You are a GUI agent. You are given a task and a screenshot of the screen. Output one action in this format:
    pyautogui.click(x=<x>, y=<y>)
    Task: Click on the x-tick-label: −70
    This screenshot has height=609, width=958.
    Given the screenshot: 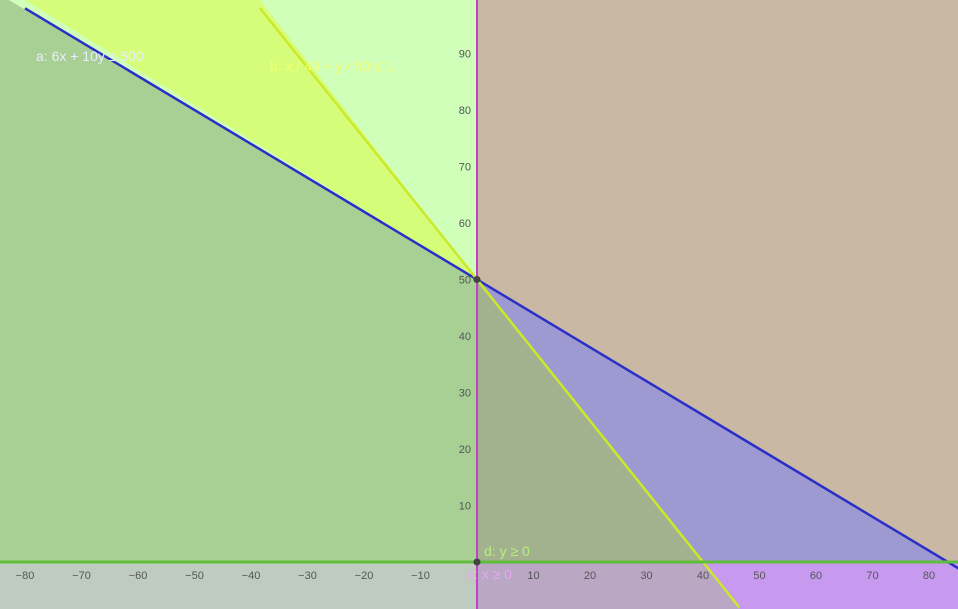 What is the action you would take?
    pyautogui.click(x=81, y=576)
    